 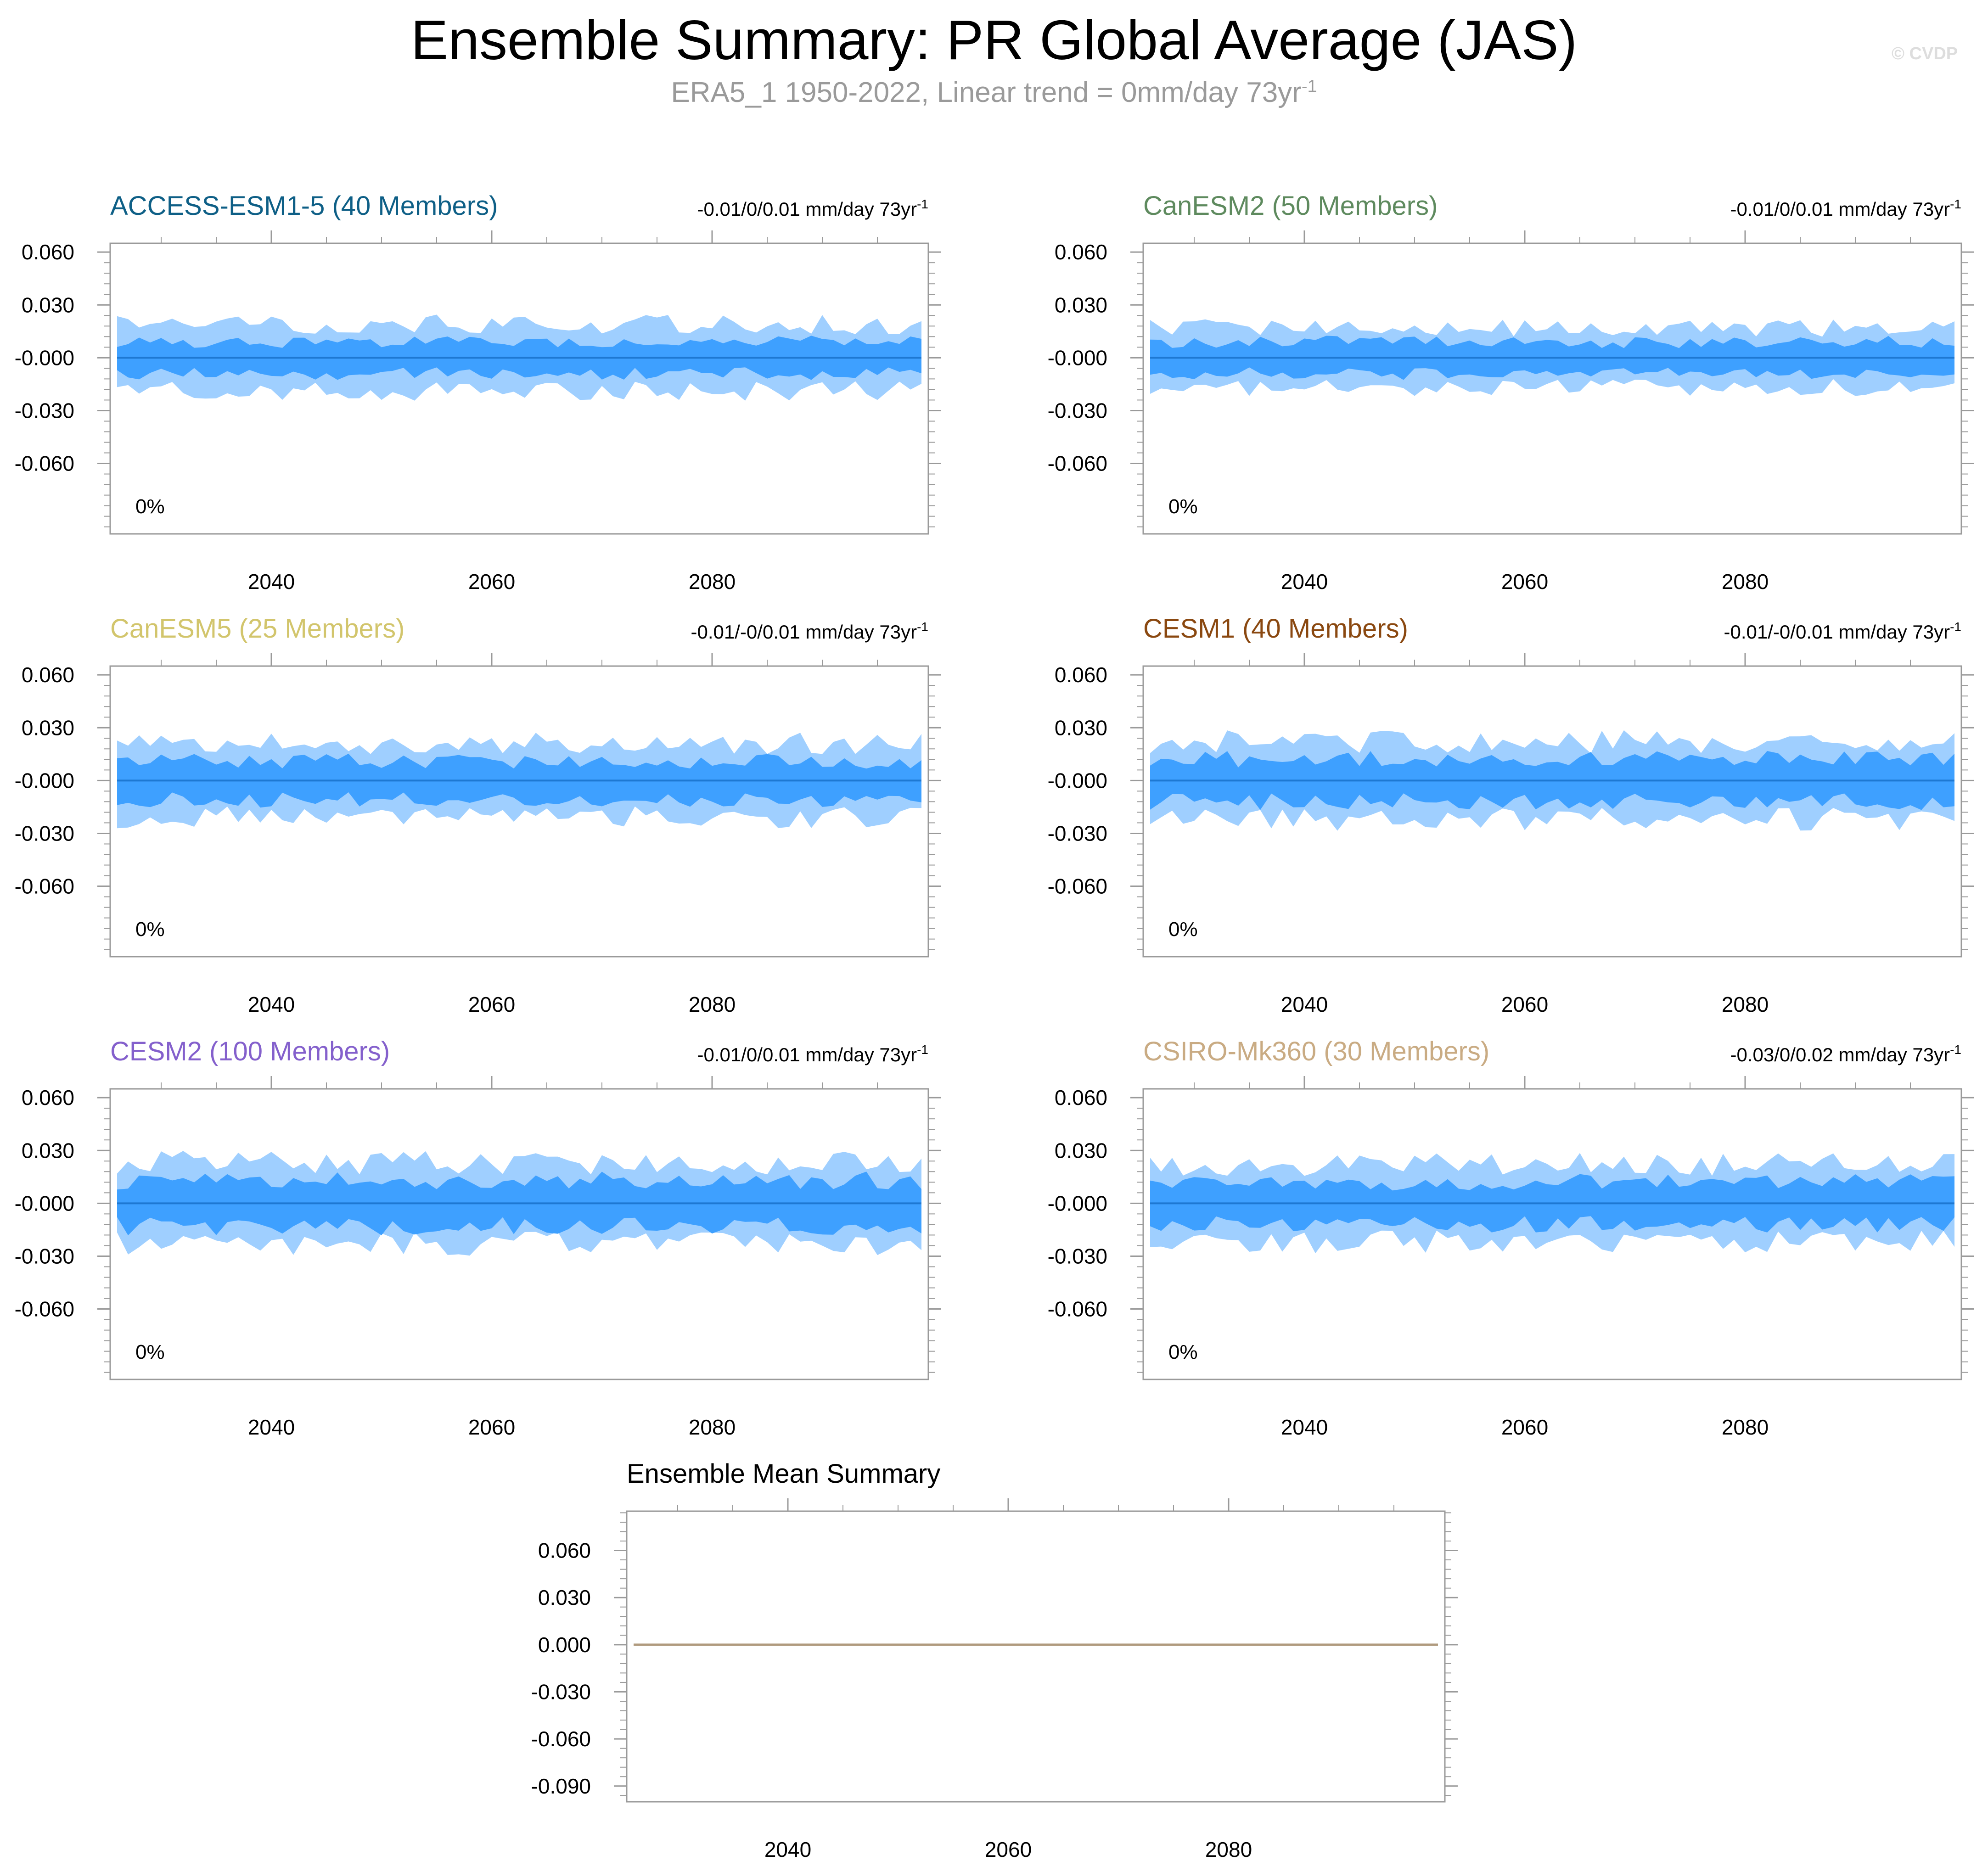 I want to click on panel-csiro-ytick-label: 0.060, so click(x=1081, y=1098).